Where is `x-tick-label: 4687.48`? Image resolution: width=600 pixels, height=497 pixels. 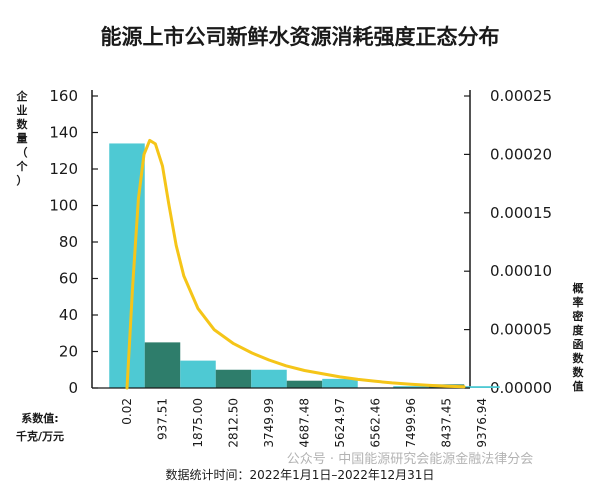
x-tick-label: 4687.48 is located at coordinates (305, 423).